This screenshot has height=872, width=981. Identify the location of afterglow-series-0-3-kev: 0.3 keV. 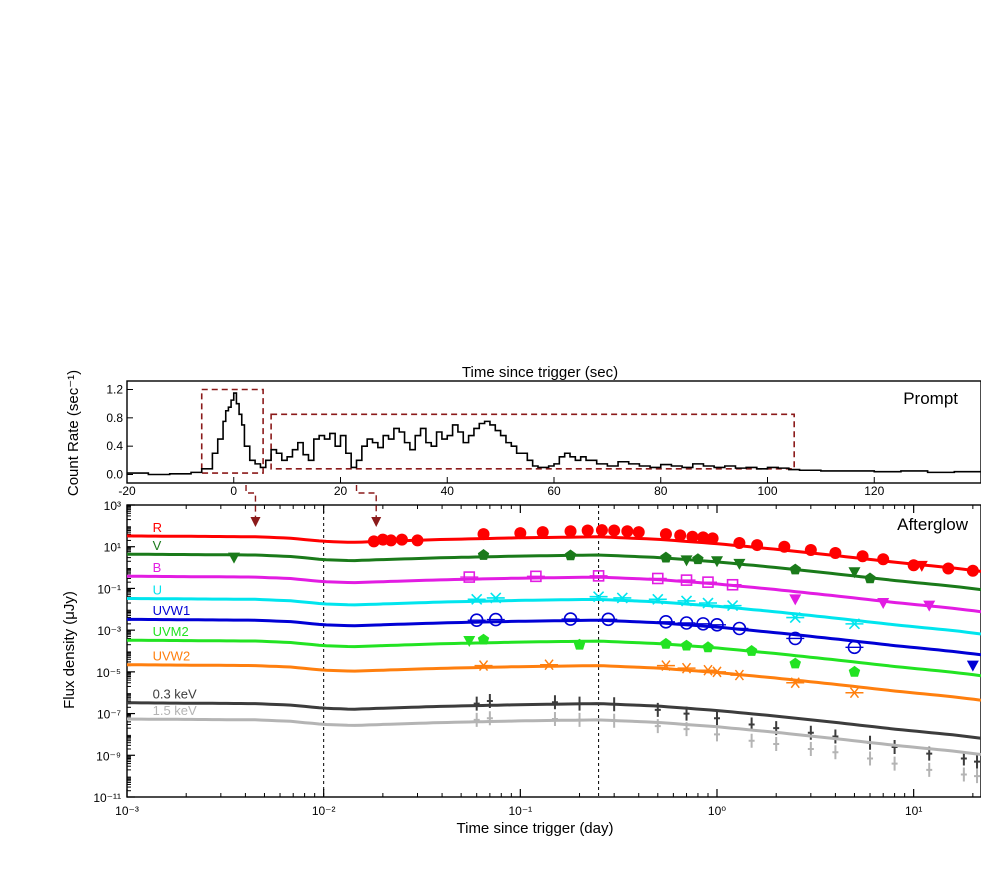
(554, 728).